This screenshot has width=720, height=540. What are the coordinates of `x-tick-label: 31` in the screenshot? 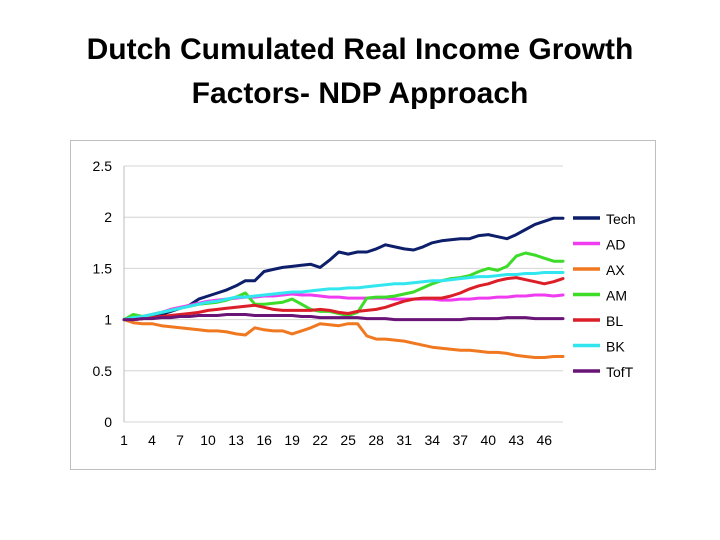 It's located at (404, 440).